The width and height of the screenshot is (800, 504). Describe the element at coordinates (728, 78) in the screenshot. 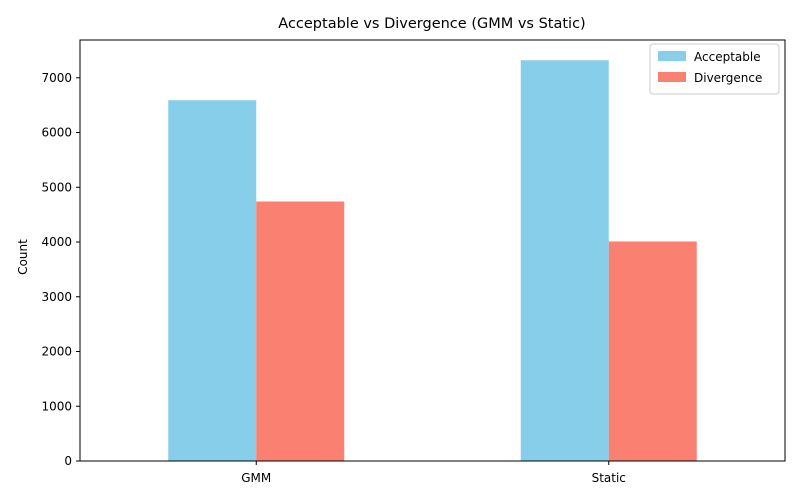

I see `legend-label-divergence: Divergence` at that location.